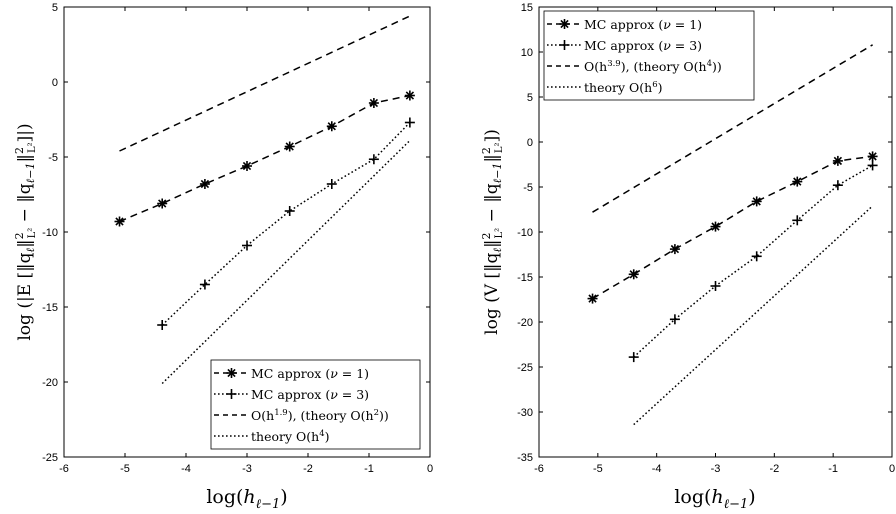 Image resolution: width=896 pixels, height=514 pixels. Describe the element at coordinates (290, 436) in the screenshot. I see `left-legend-entry-4: theory O(h4)` at that location.